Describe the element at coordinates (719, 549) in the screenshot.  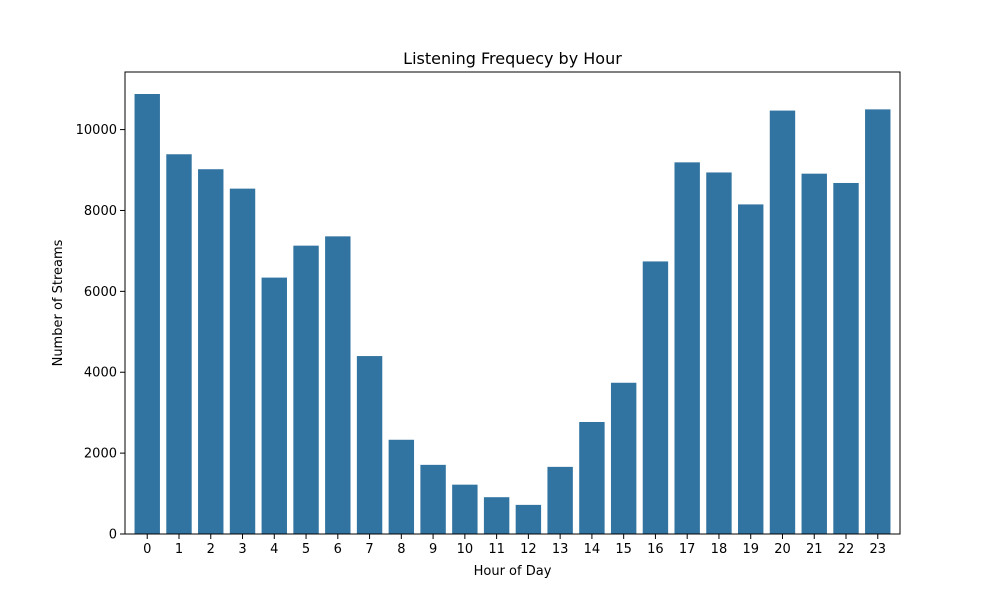
I see `x-tick-label: 18` at that location.